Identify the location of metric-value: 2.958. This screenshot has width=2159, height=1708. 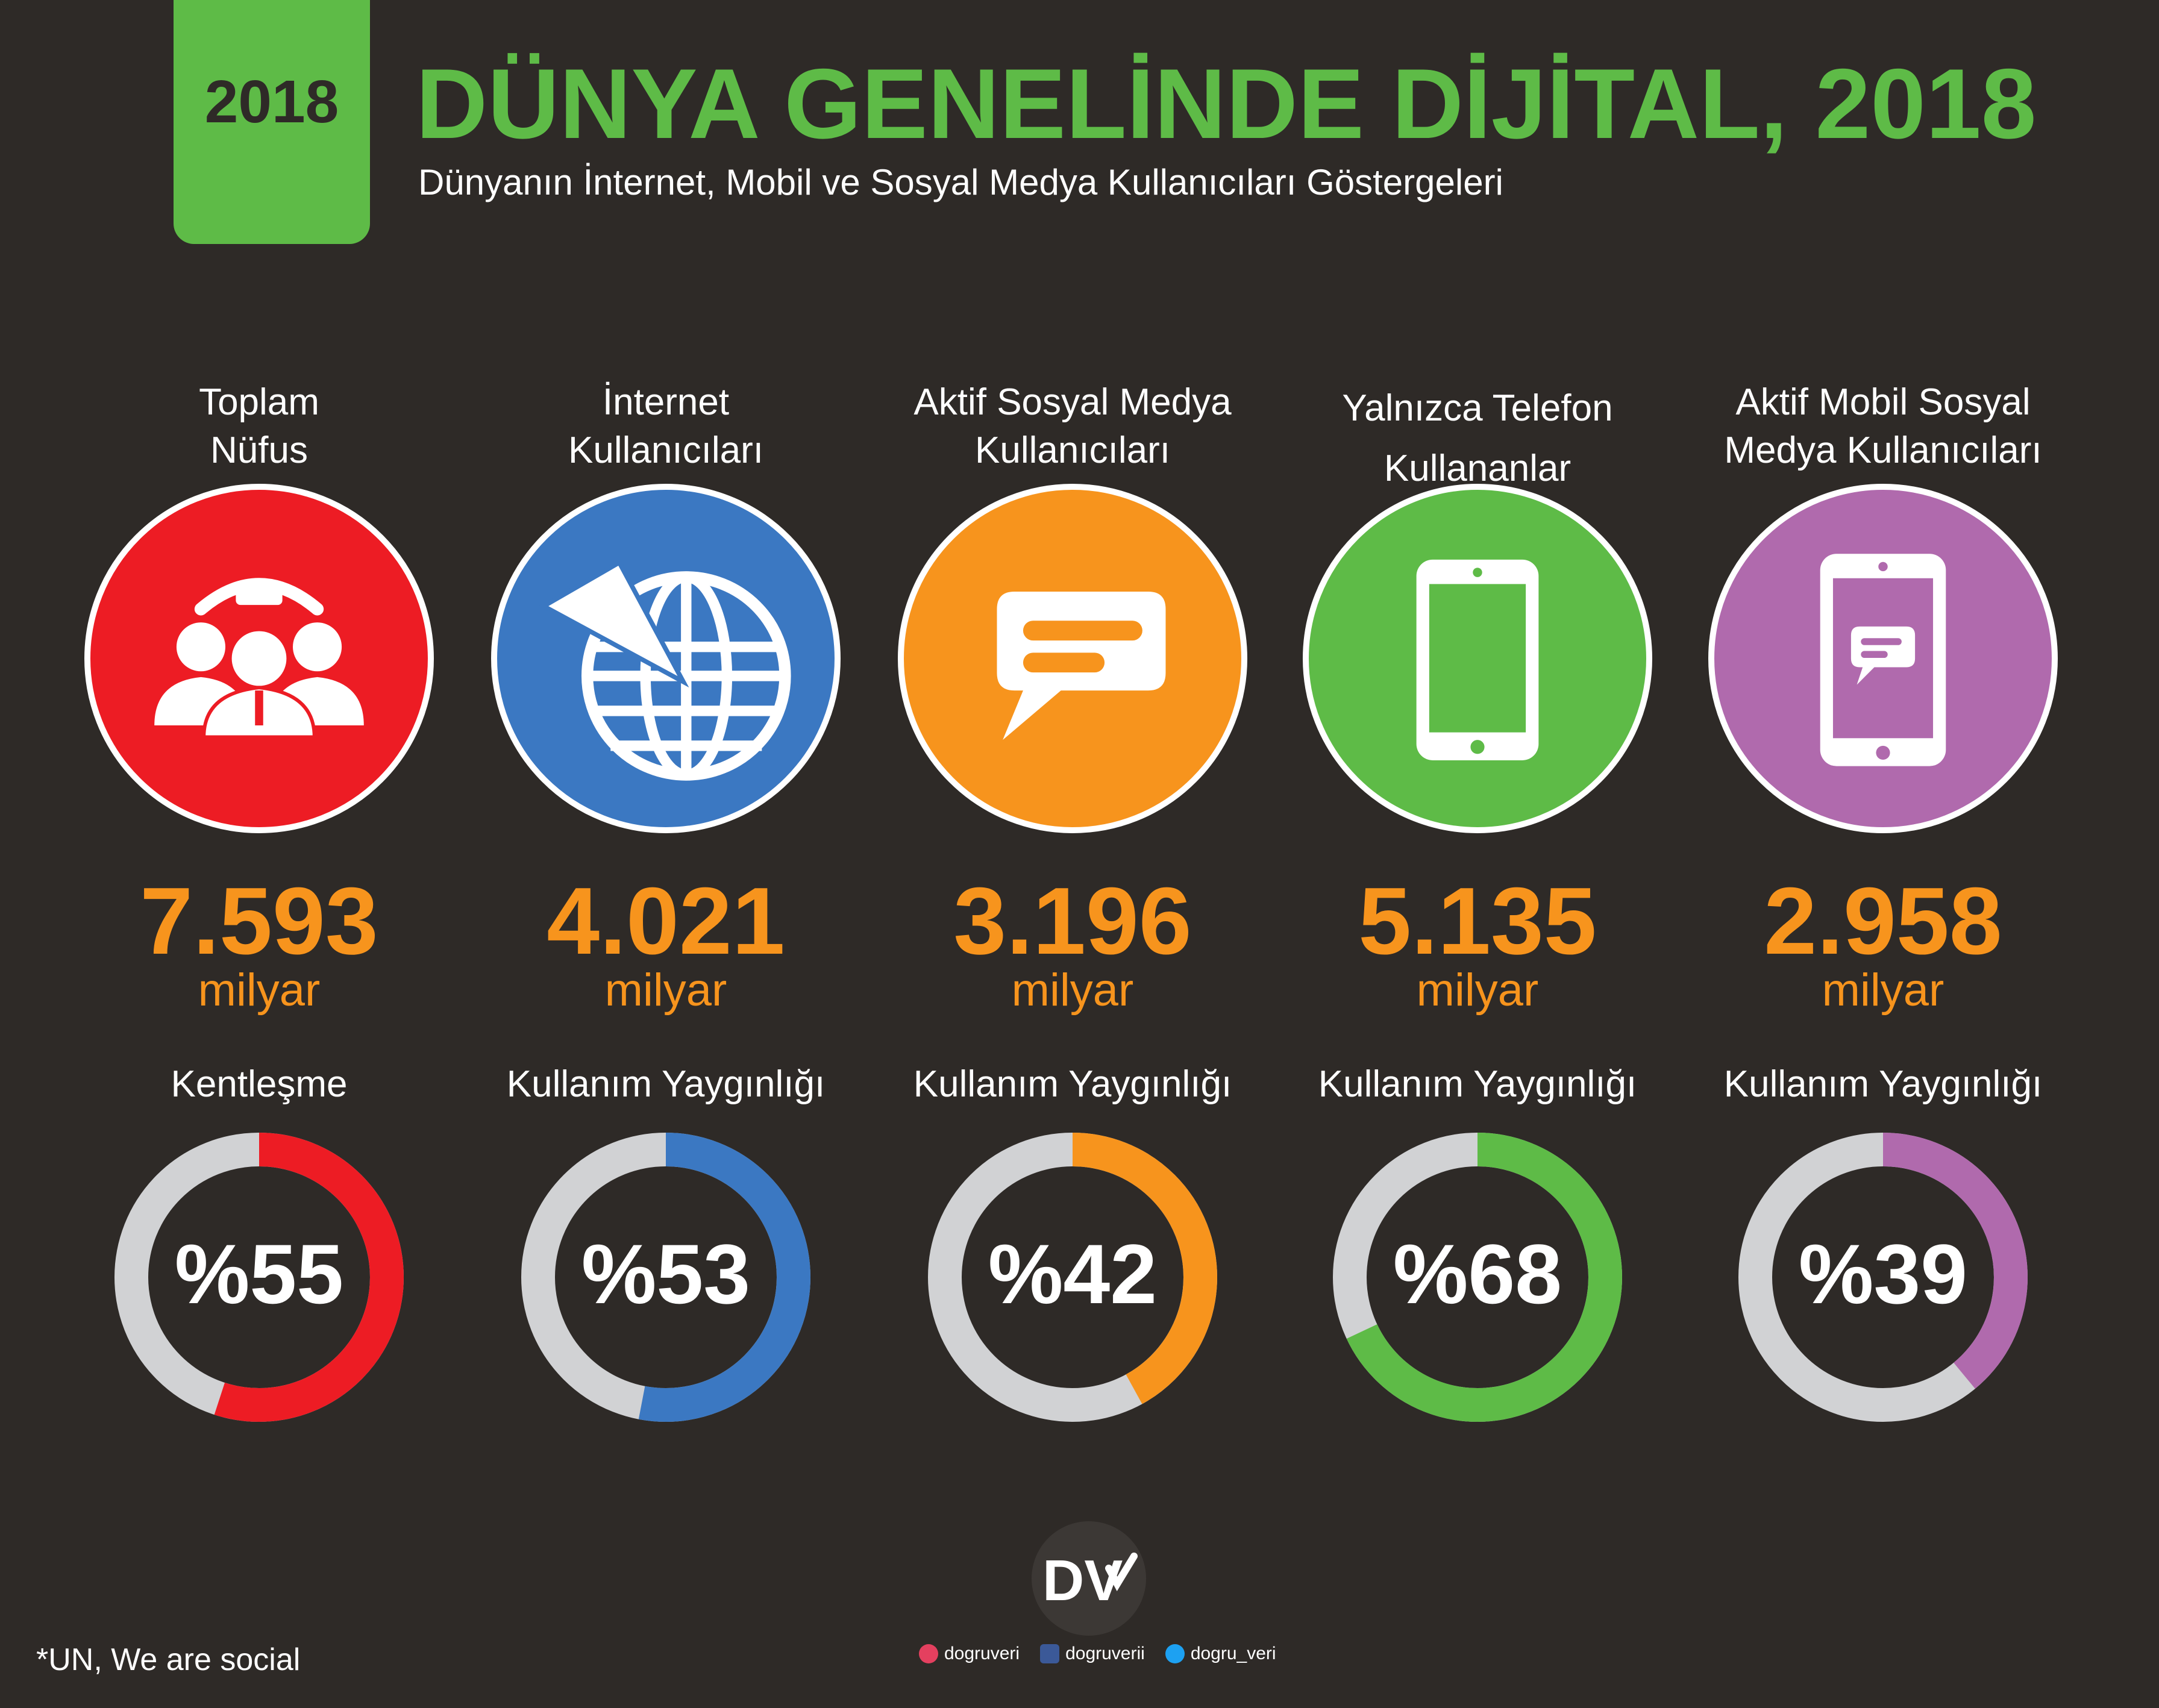
(1883, 921).